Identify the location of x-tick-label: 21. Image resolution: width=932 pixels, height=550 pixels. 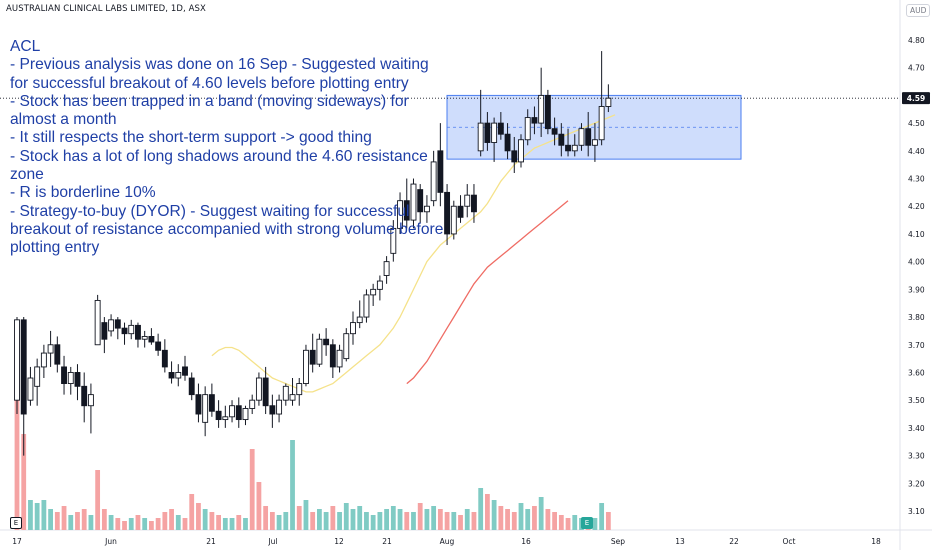
(211, 541).